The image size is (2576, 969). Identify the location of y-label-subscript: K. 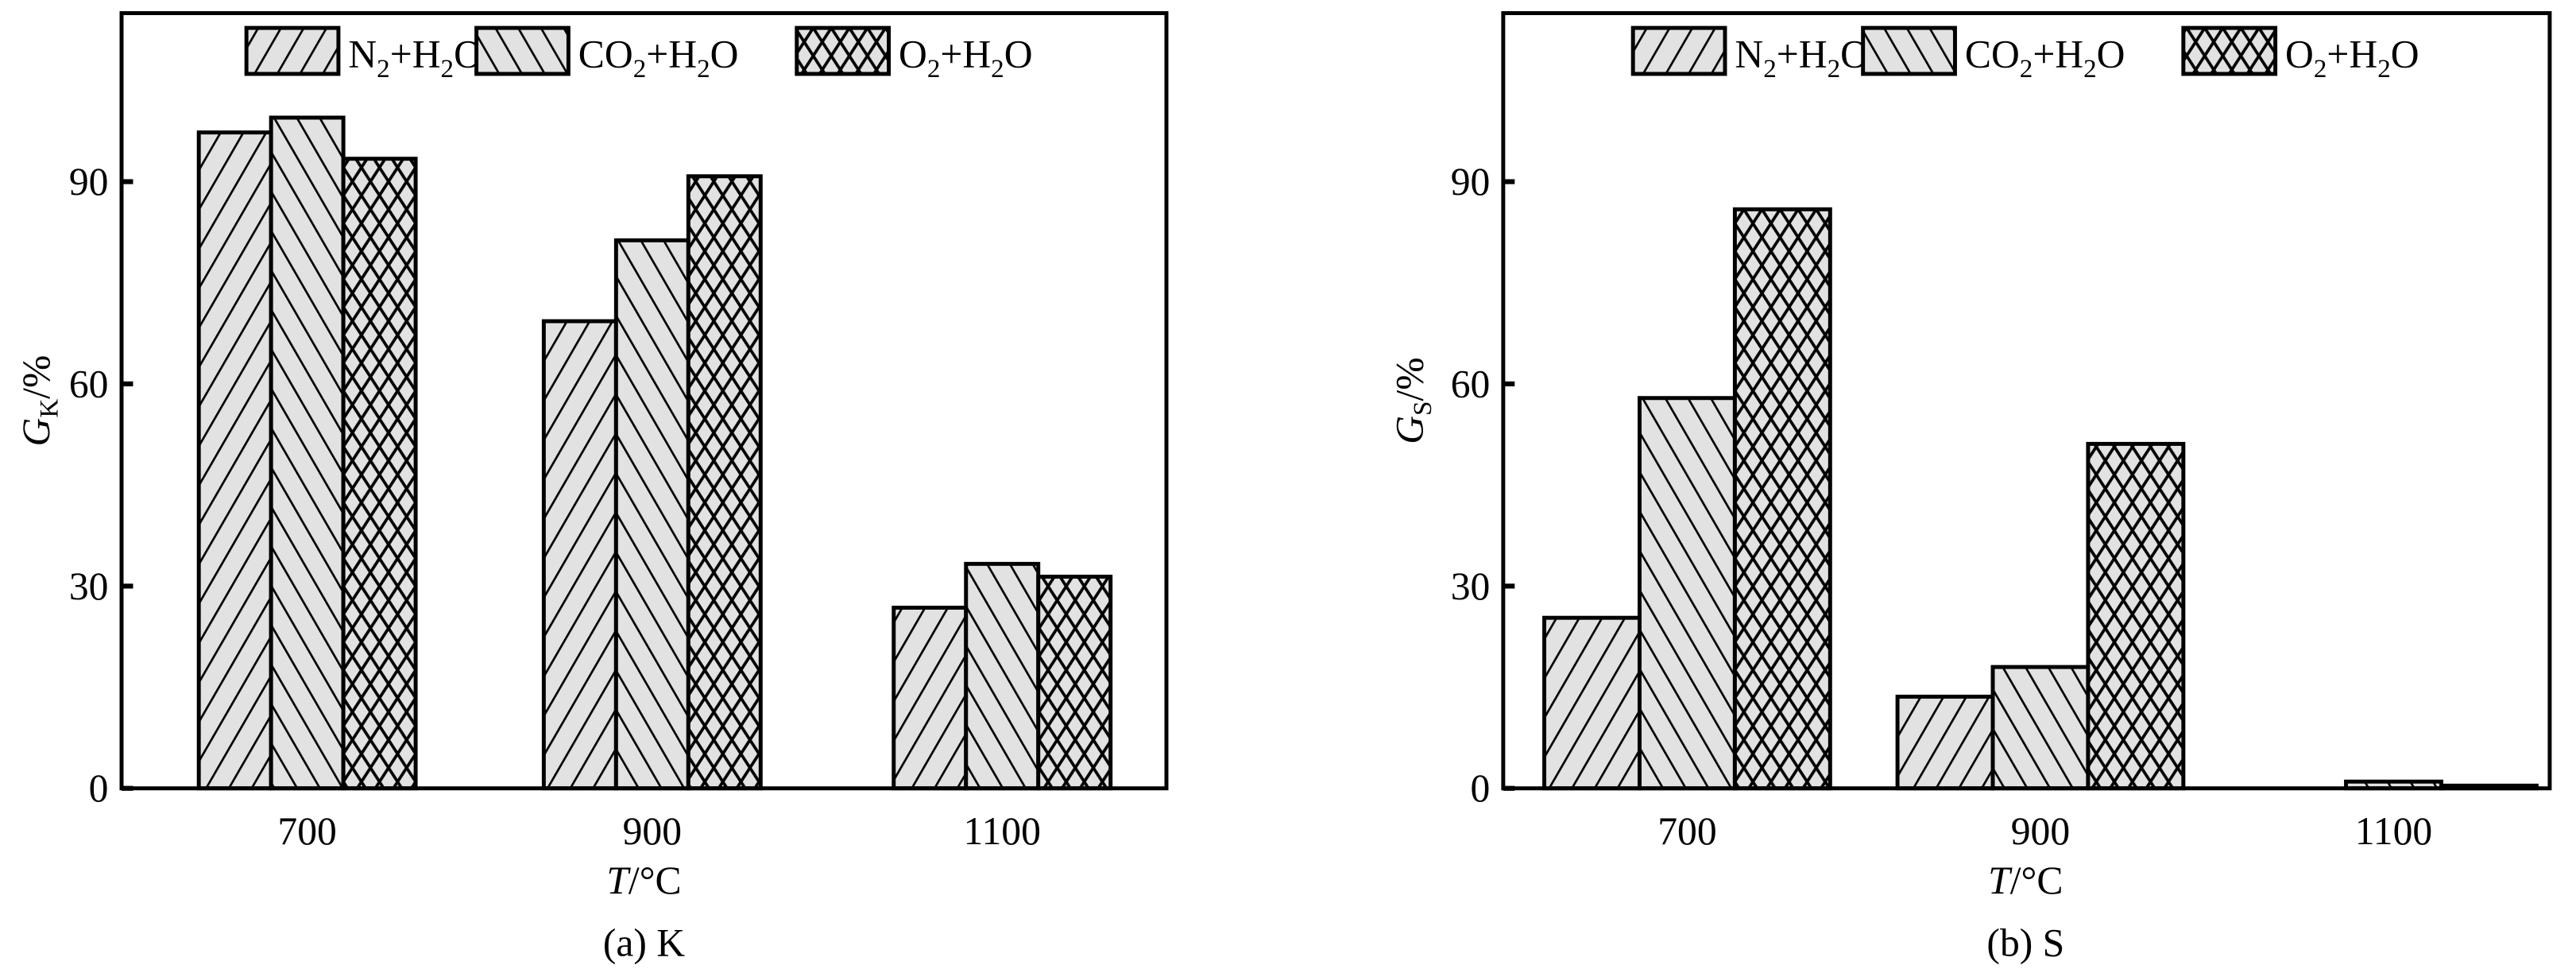
(49, 408).